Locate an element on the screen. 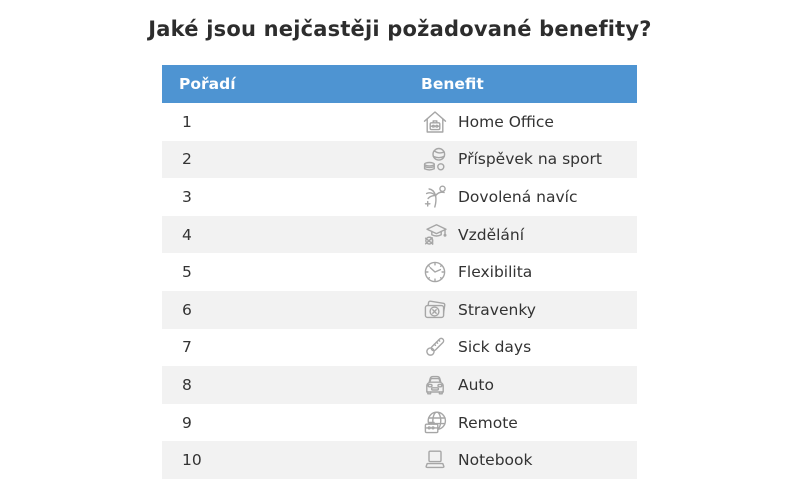 Image resolution: width=800 pixels, height=501 pixels. rank-cell: 7 is located at coordinates (187, 347).